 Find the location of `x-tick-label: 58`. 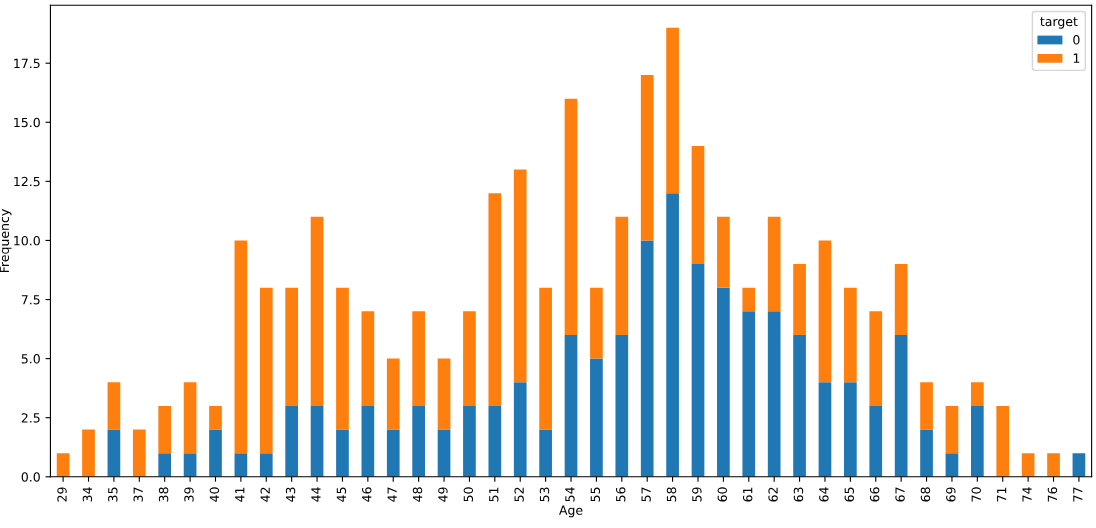

x-tick-label: 58 is located at coordinates (671, 494).